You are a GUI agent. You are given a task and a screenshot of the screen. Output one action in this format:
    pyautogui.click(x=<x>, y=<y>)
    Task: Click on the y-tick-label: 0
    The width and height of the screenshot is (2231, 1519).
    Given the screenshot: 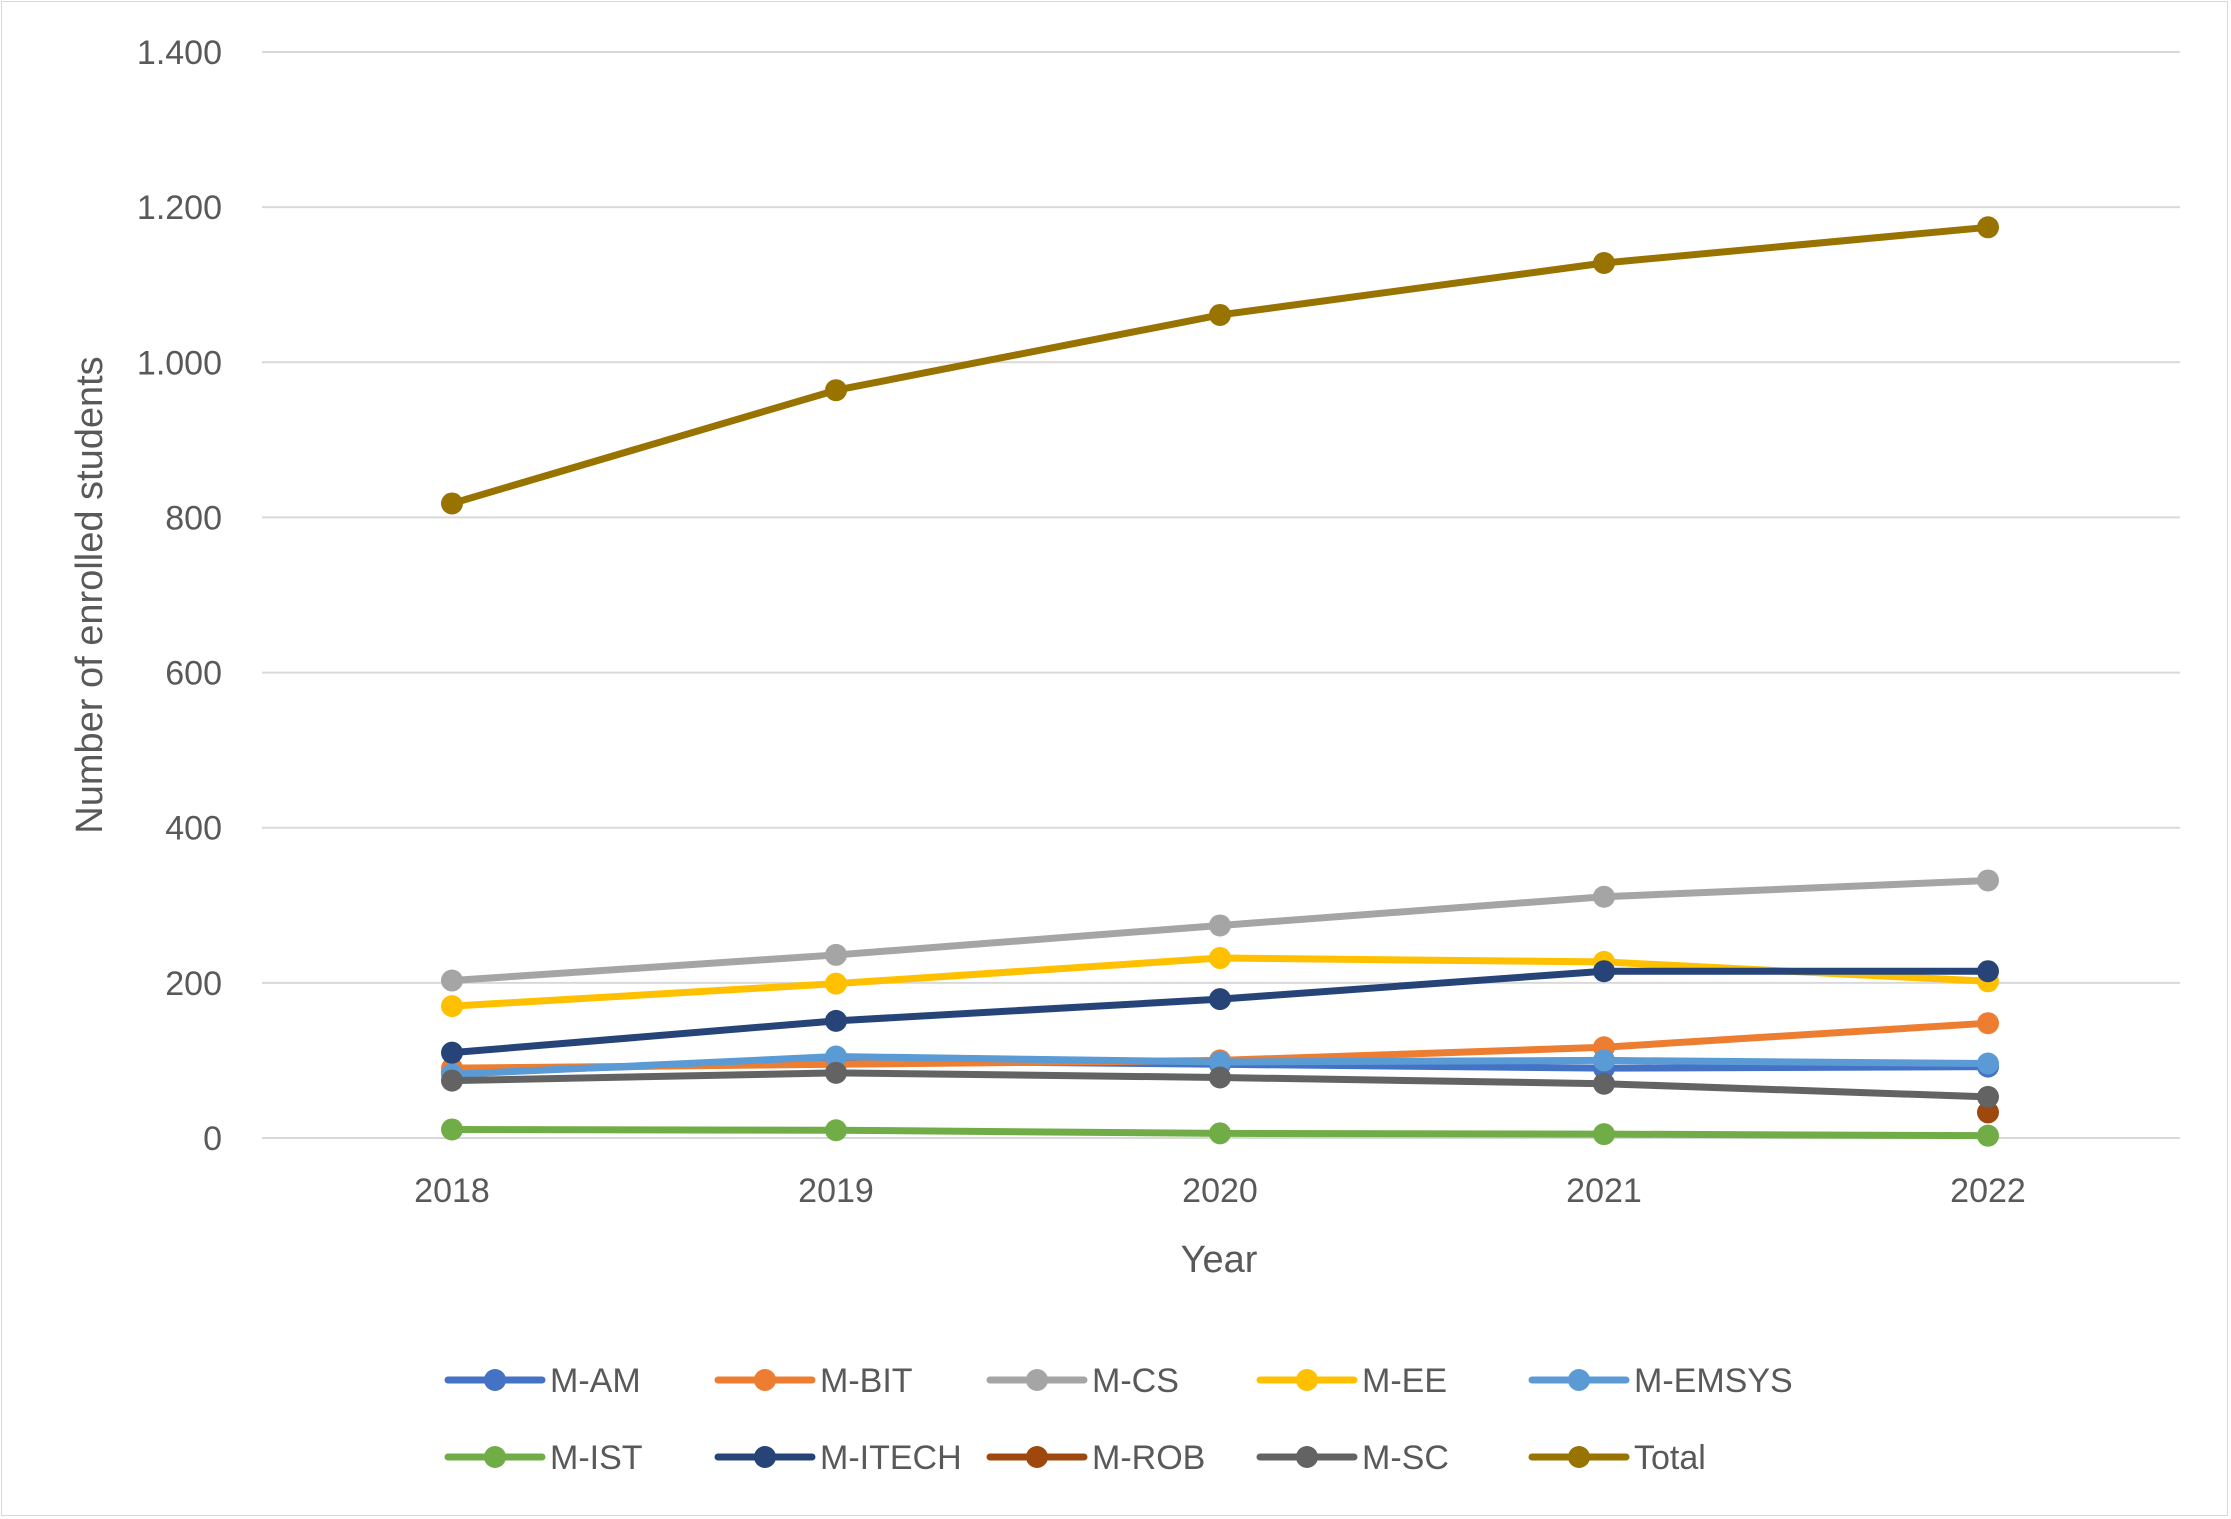 What is the action you would take?
    pyautogui.click(x=212, y=1139)
    